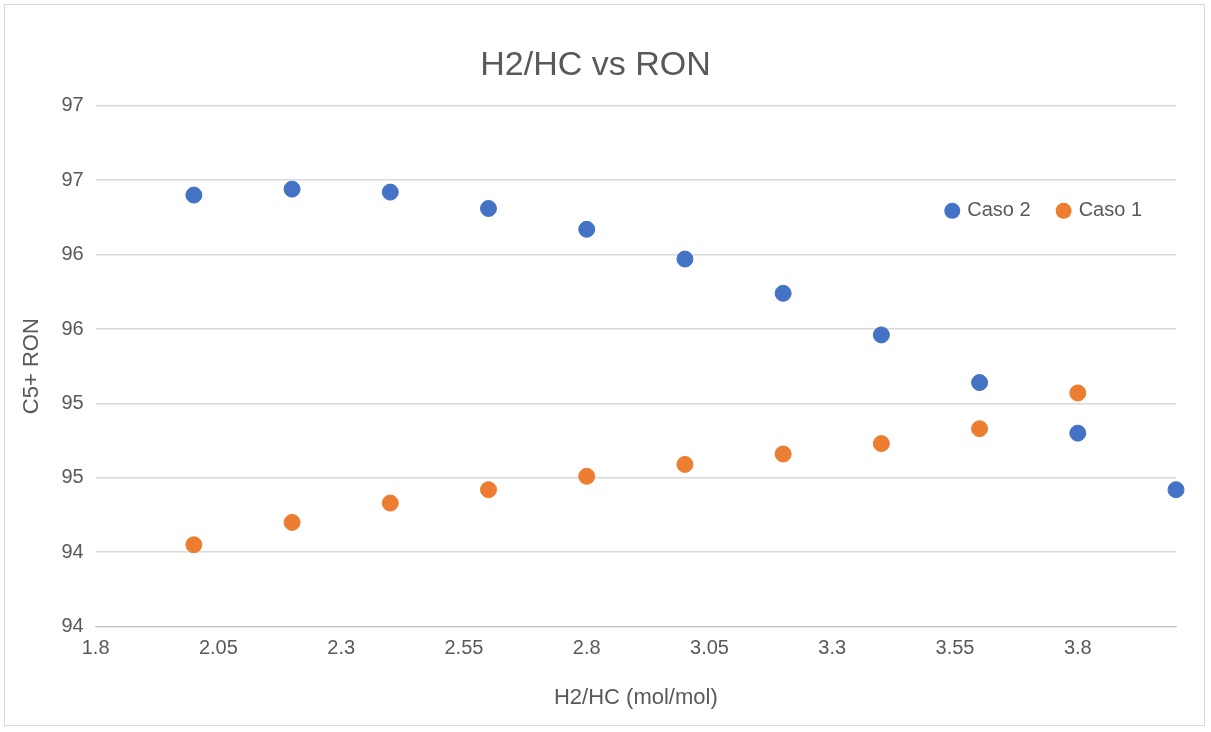 Image resolution: width=1211 pixels, height=732 pixels. What do you see at coordinates (955, 647) in the screenshot?
I see `x-tick-label: 3.55` at bounding box center [955, 647].